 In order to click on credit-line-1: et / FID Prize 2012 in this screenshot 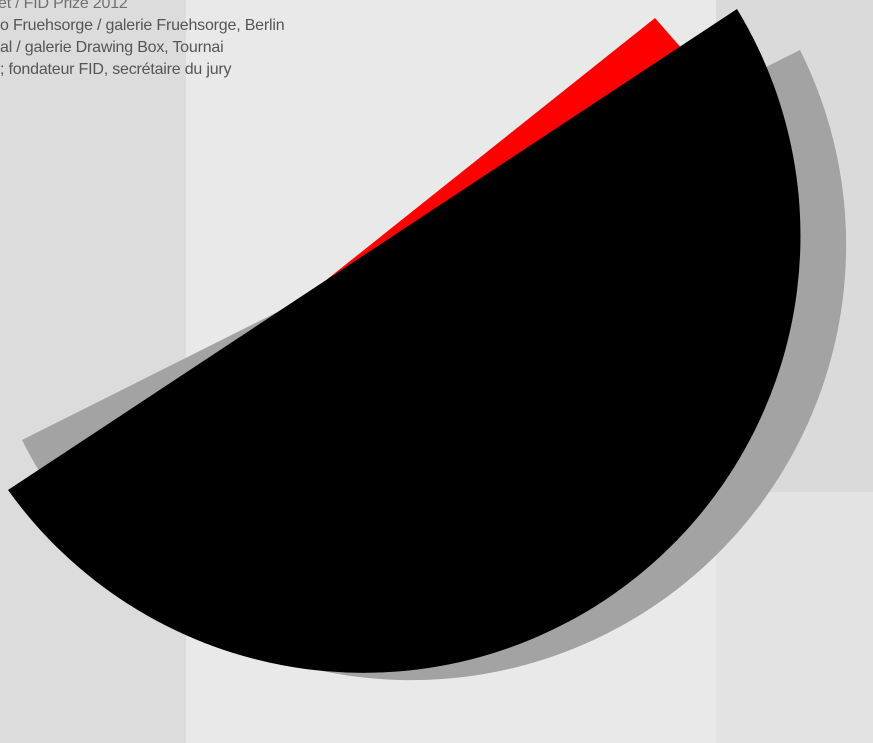, I will do `click(64, 6)`.